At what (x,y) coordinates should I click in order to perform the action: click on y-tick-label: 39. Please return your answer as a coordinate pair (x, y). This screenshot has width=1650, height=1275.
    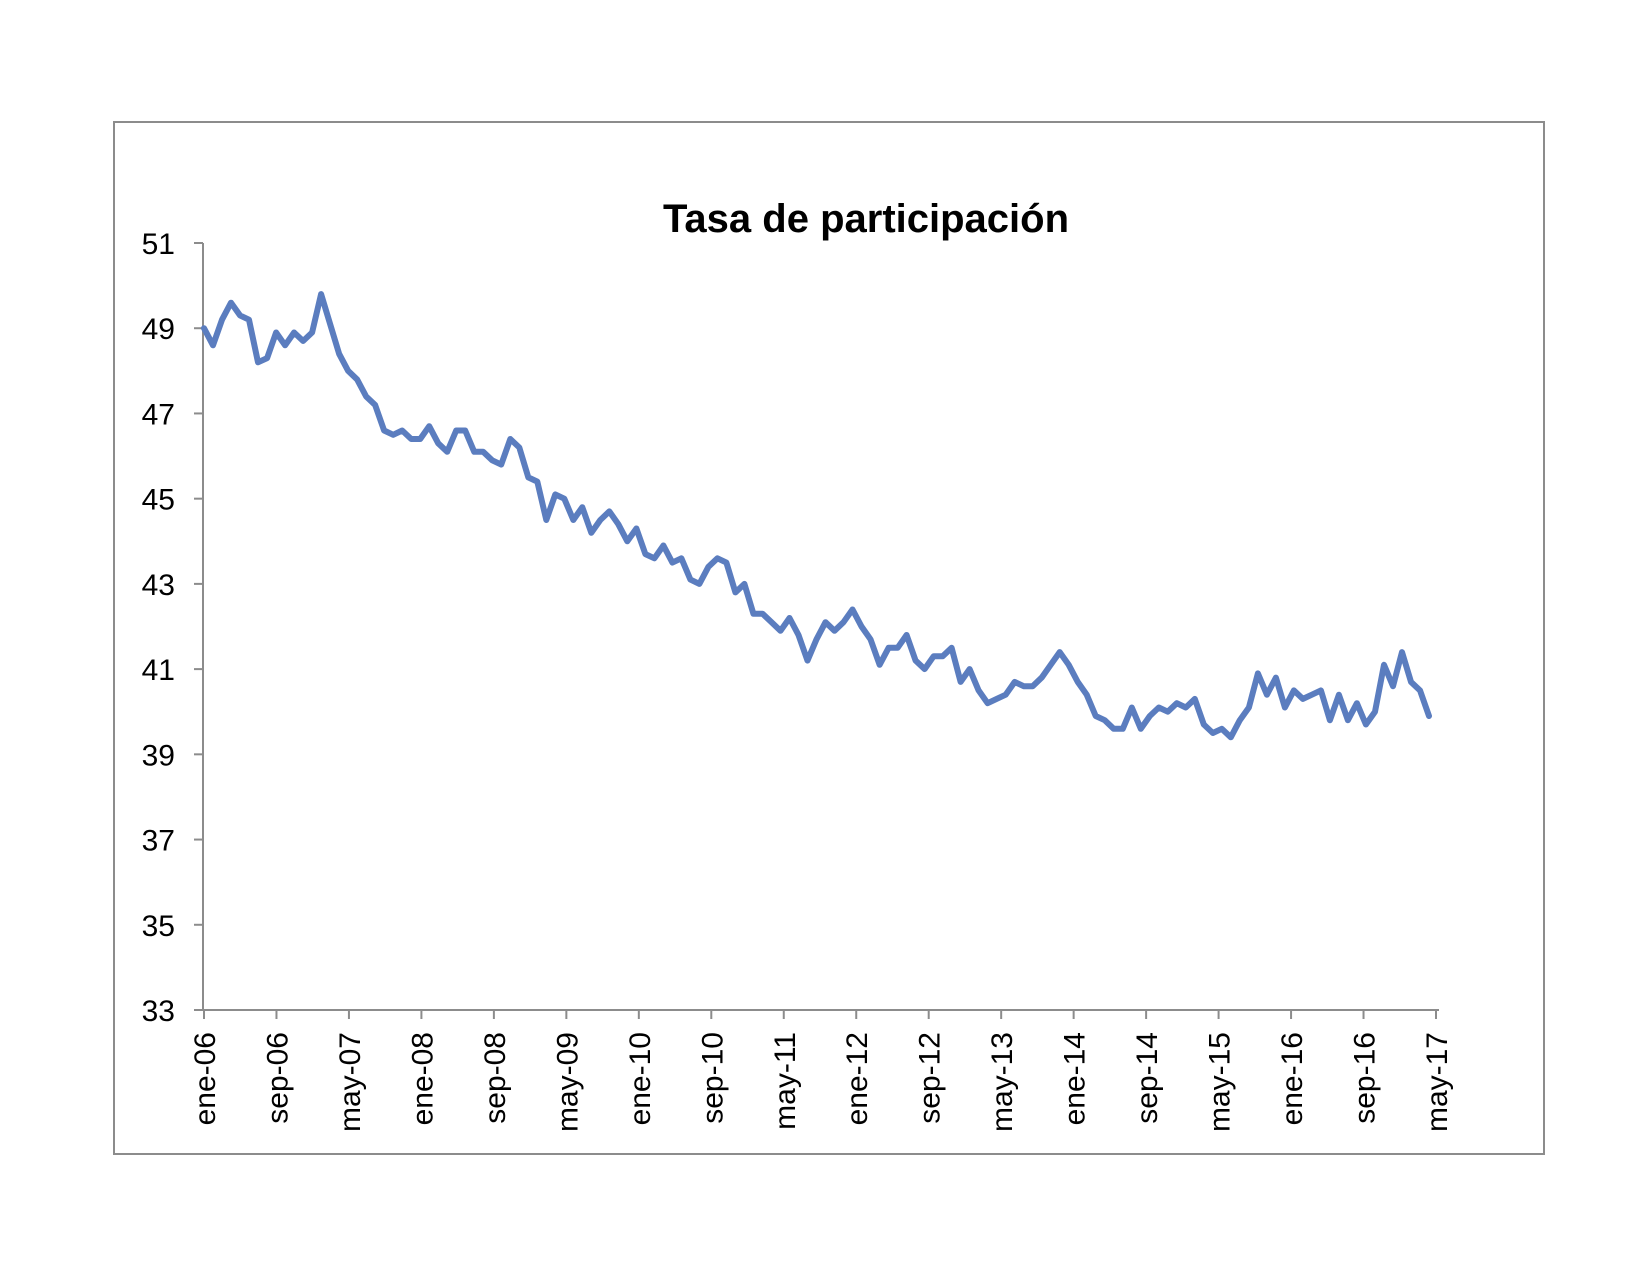
    Looking at the image, I should click on (158, 755).